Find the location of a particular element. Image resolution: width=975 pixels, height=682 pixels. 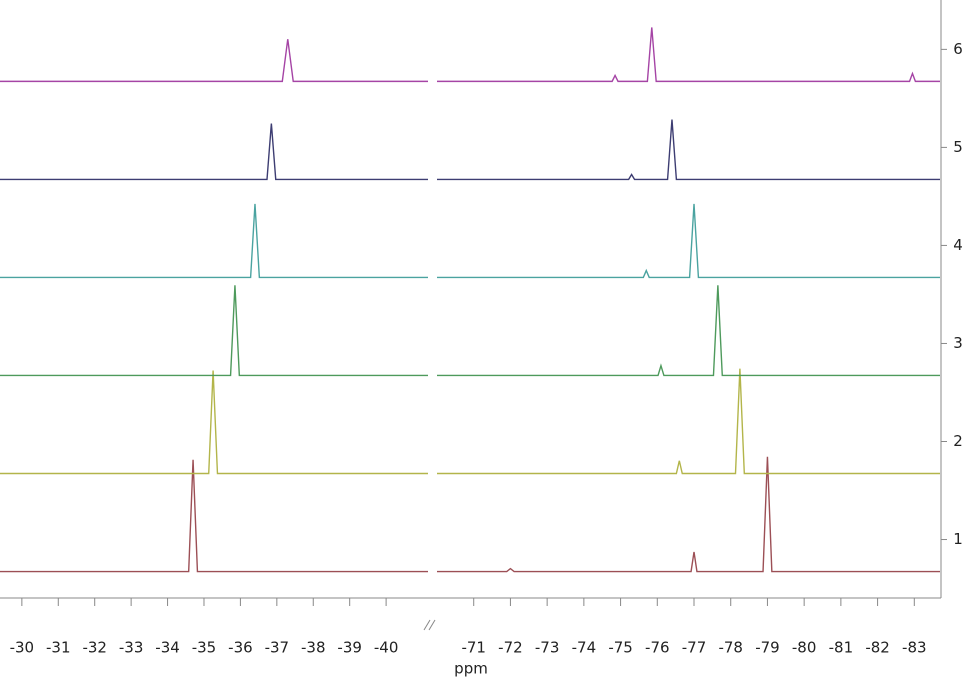

spectrum-label: 1 is located at coordinates (958, 539).